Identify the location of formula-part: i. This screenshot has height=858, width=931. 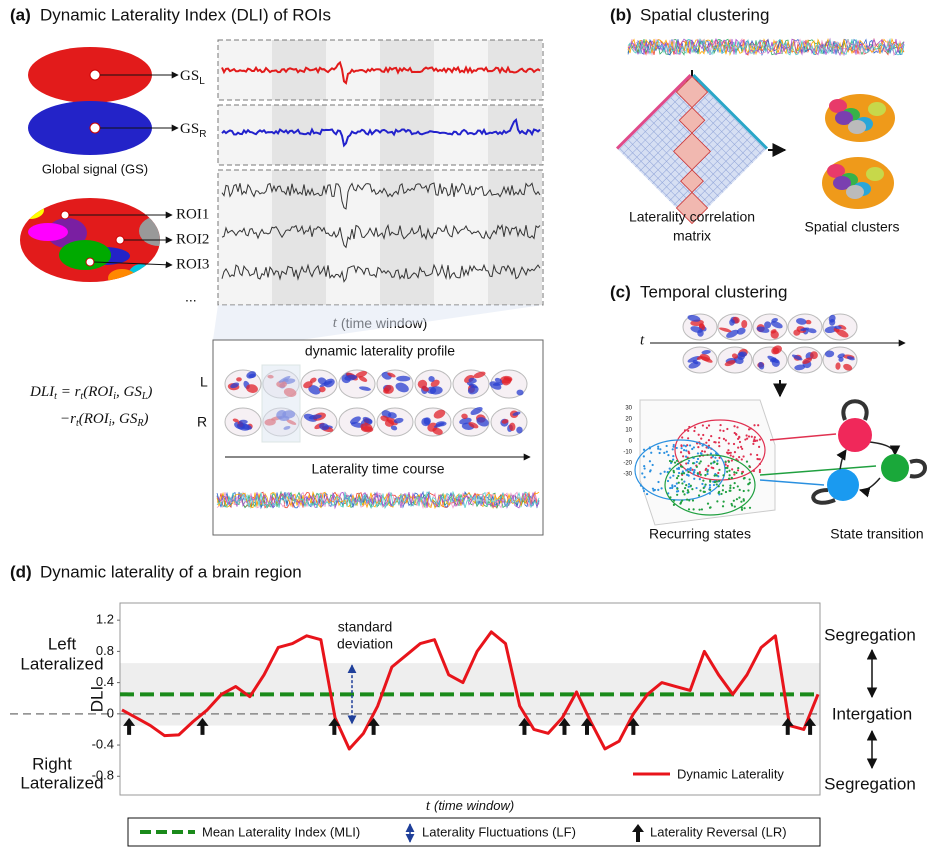
(114, 396).